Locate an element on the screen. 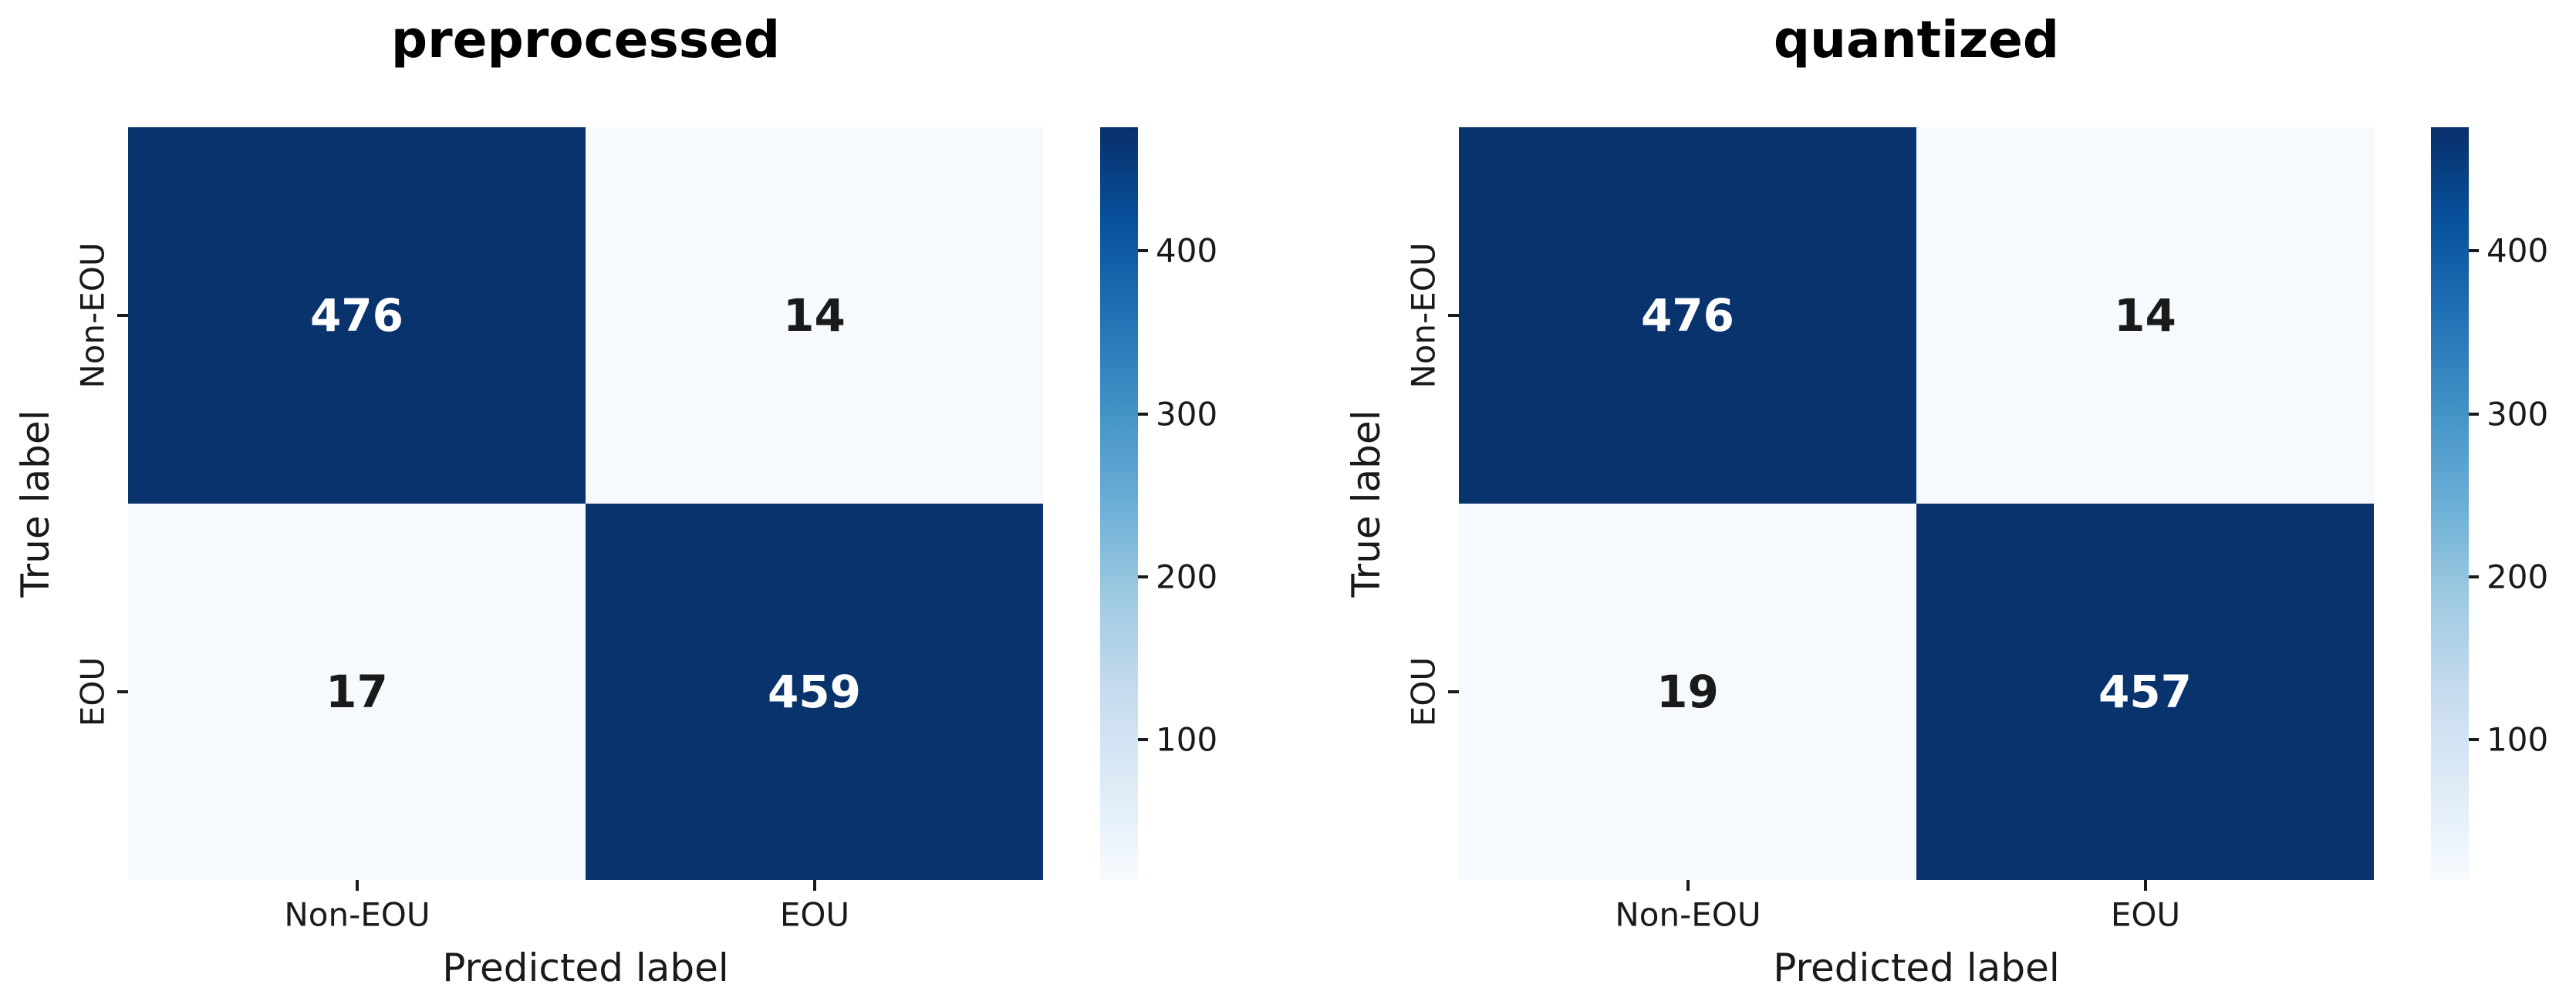 This screenshot has width=2576, height=1008. heatmap-cell-true-eou-pred-eou: 459 is located at coordinates (815, 692).